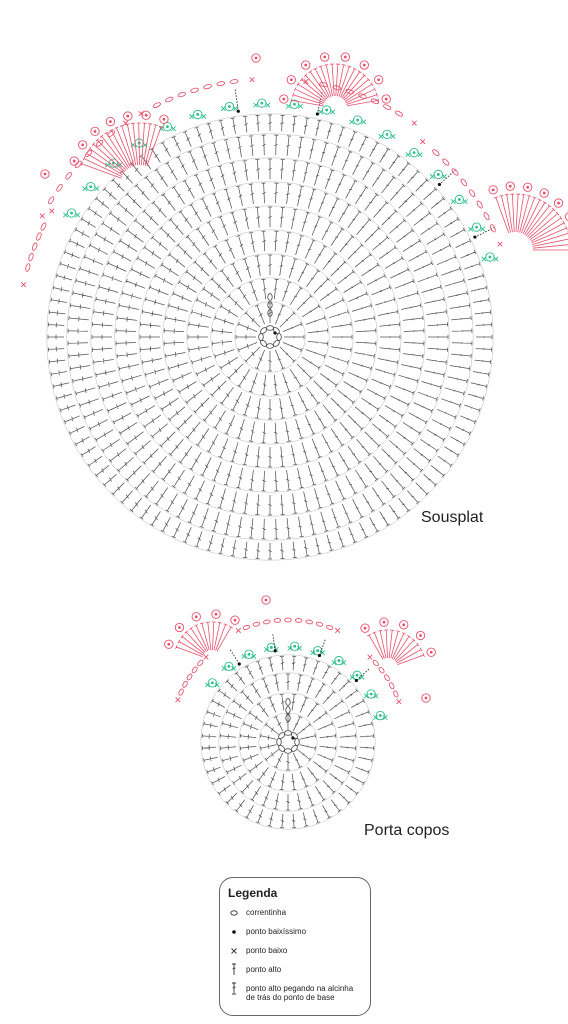 This screenshot has height=1024, width=568. Describe the element at coordinates (275, 651) in the screenshot. I see `arrow-head` at that location.